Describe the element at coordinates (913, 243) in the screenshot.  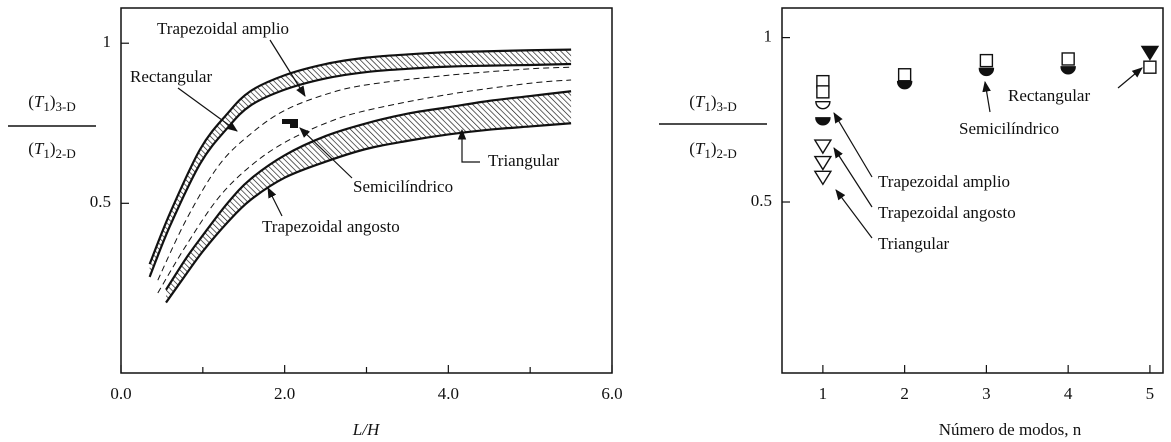
I see `legend-label: Triangular` at that location.